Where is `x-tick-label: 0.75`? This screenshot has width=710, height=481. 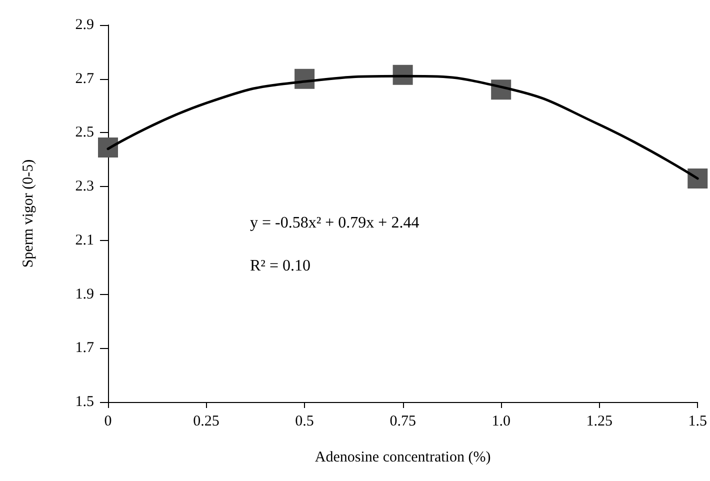
x-tick-label: 0.75 is located at coordinates (403, 422).